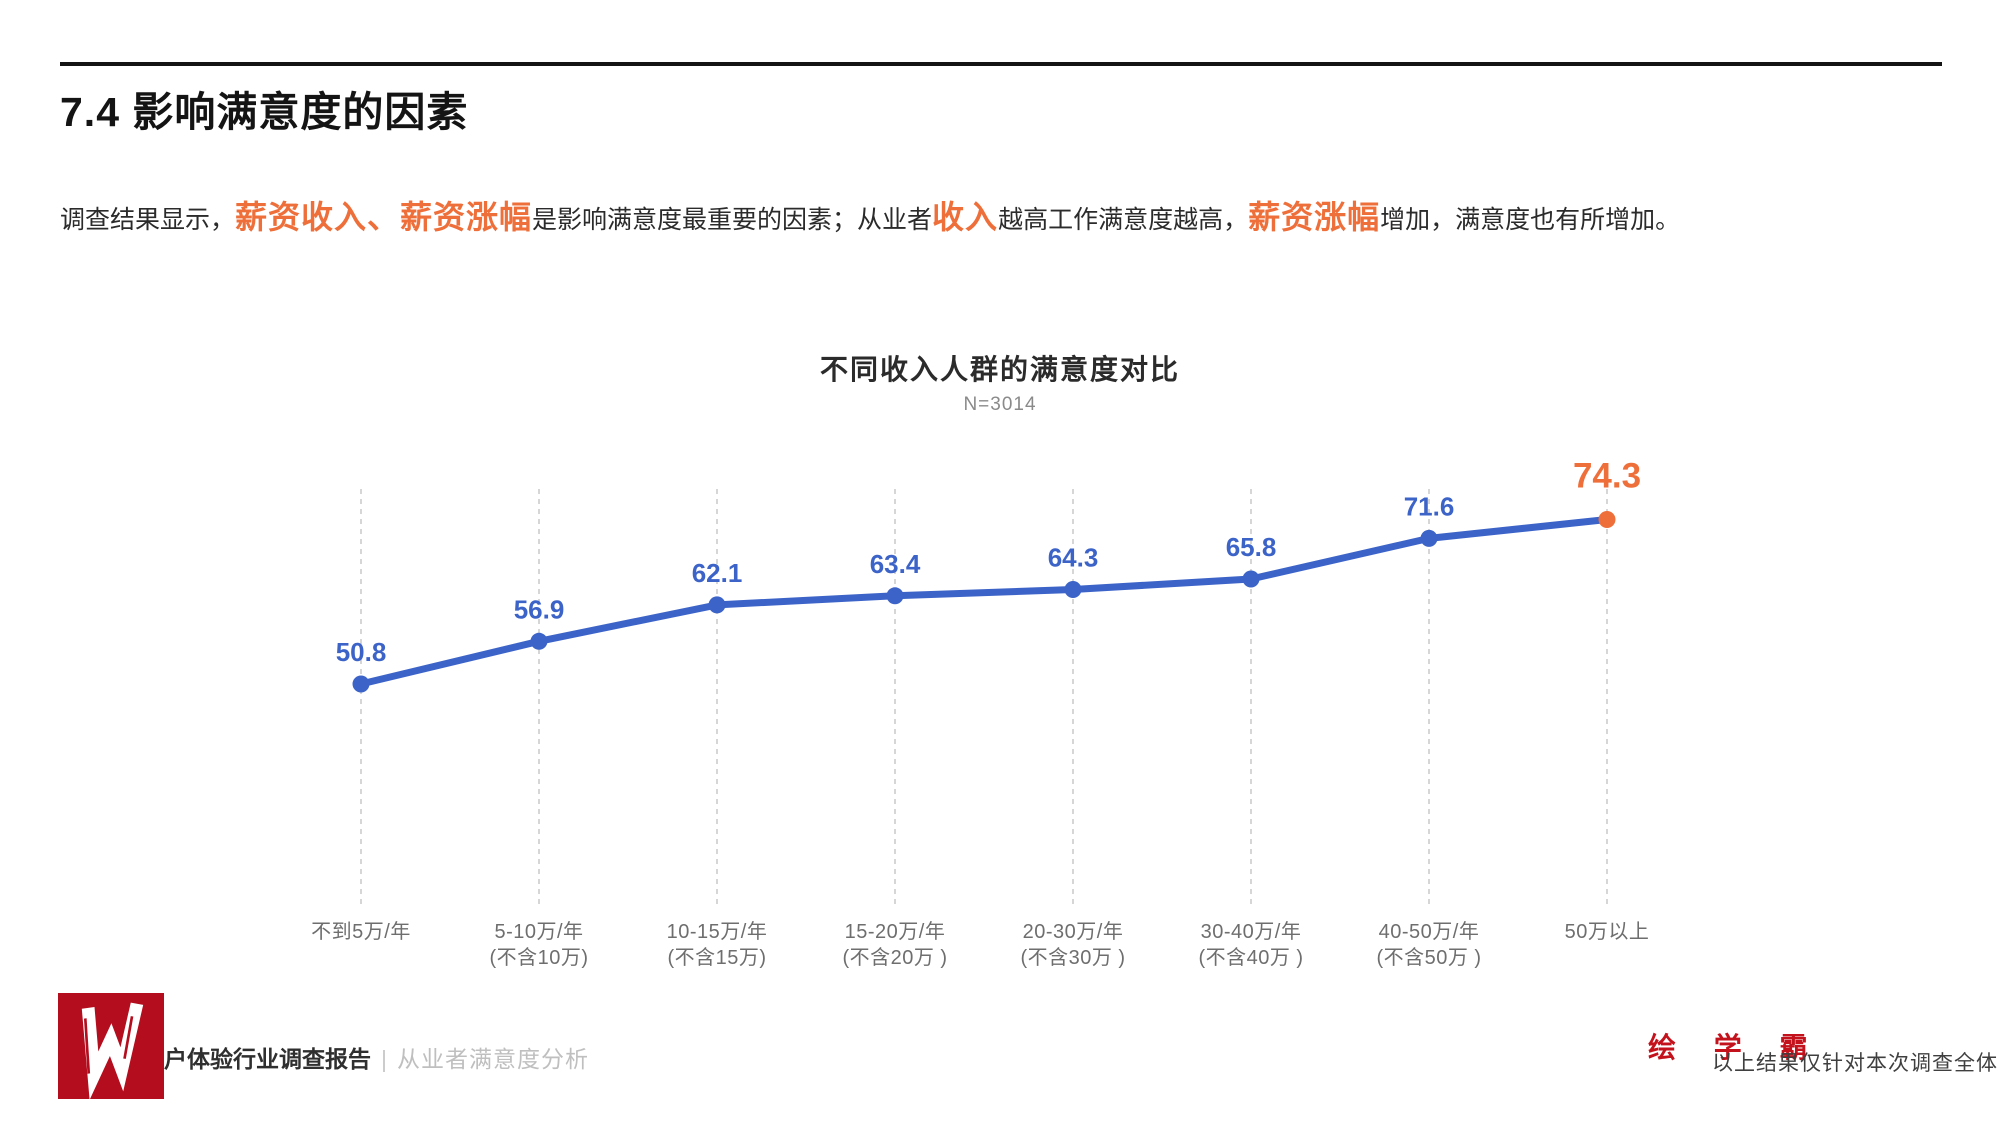 This screenshot has width=2000, height=1135. What do you see at coordinates (1735, 1047) in the screenshot?
I see `brand-watermark: 绘 学 霸` at bounding box center [1735, 1047].